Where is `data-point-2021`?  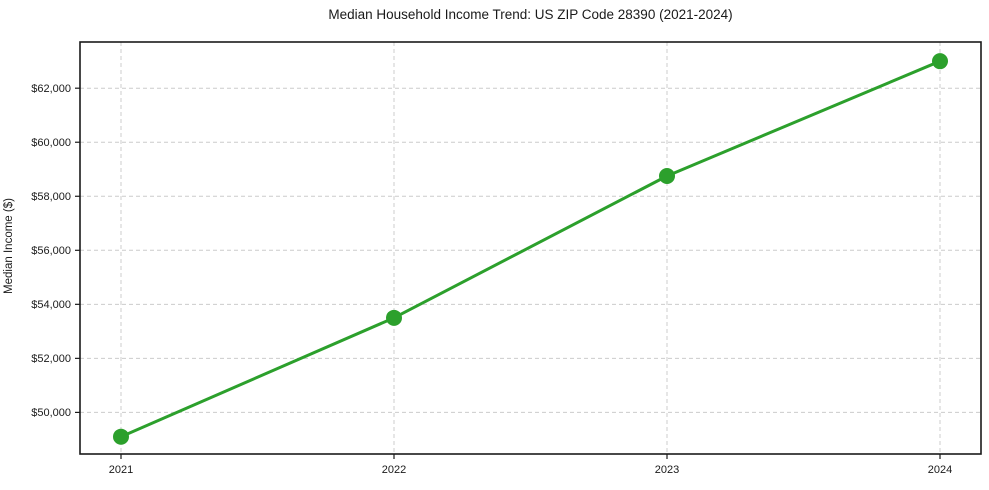
data-point-2021 is located at coordinates (121, 436).